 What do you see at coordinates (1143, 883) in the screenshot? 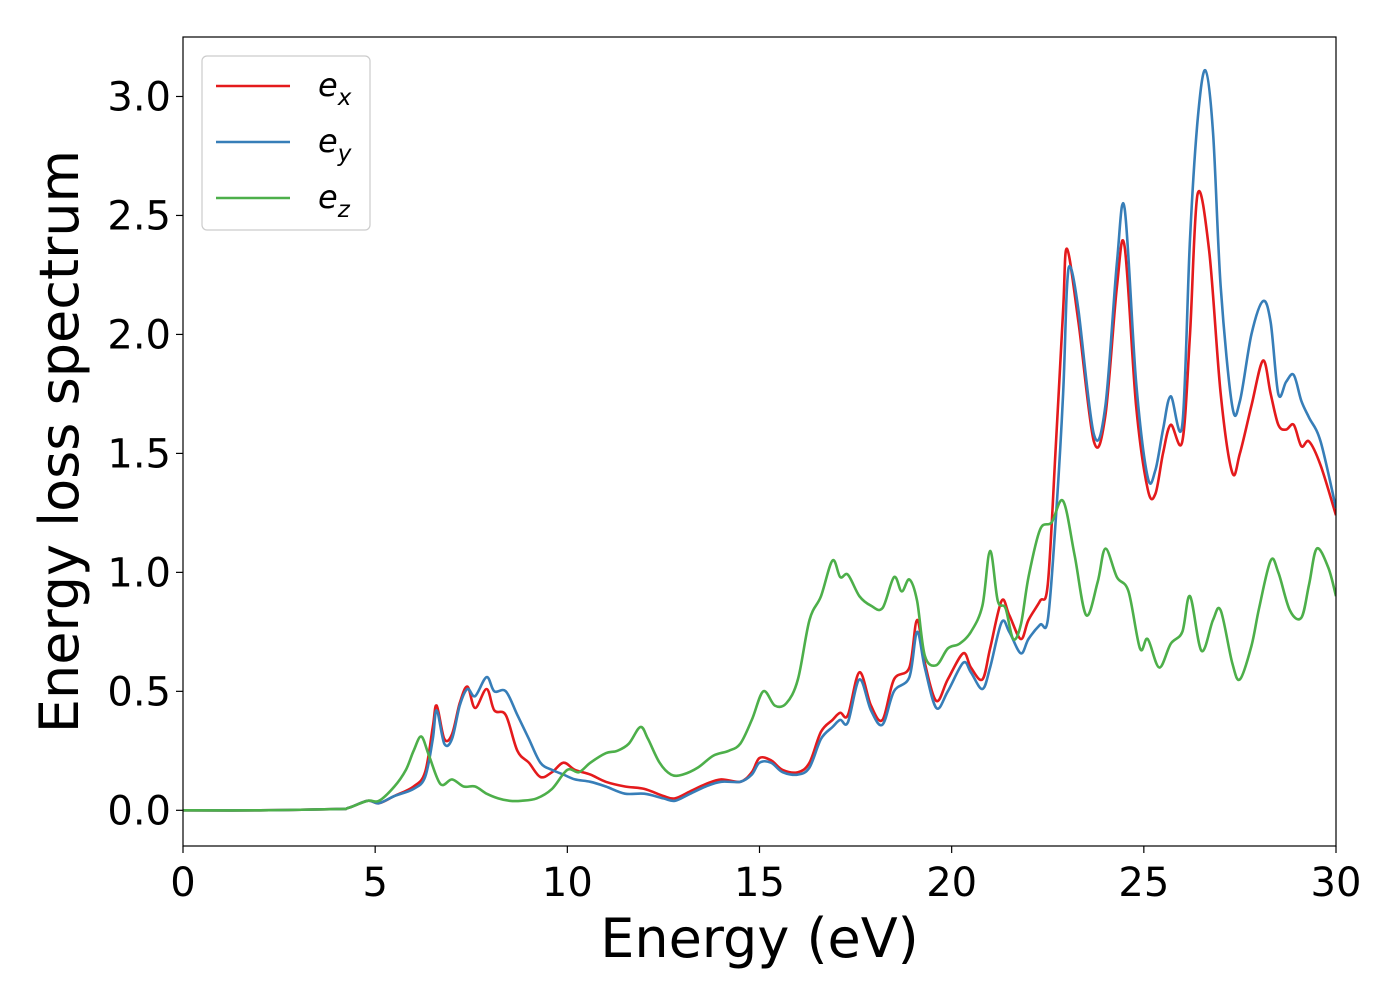
I see `x-tick-label: 25` at bounding box center [1143, 883].